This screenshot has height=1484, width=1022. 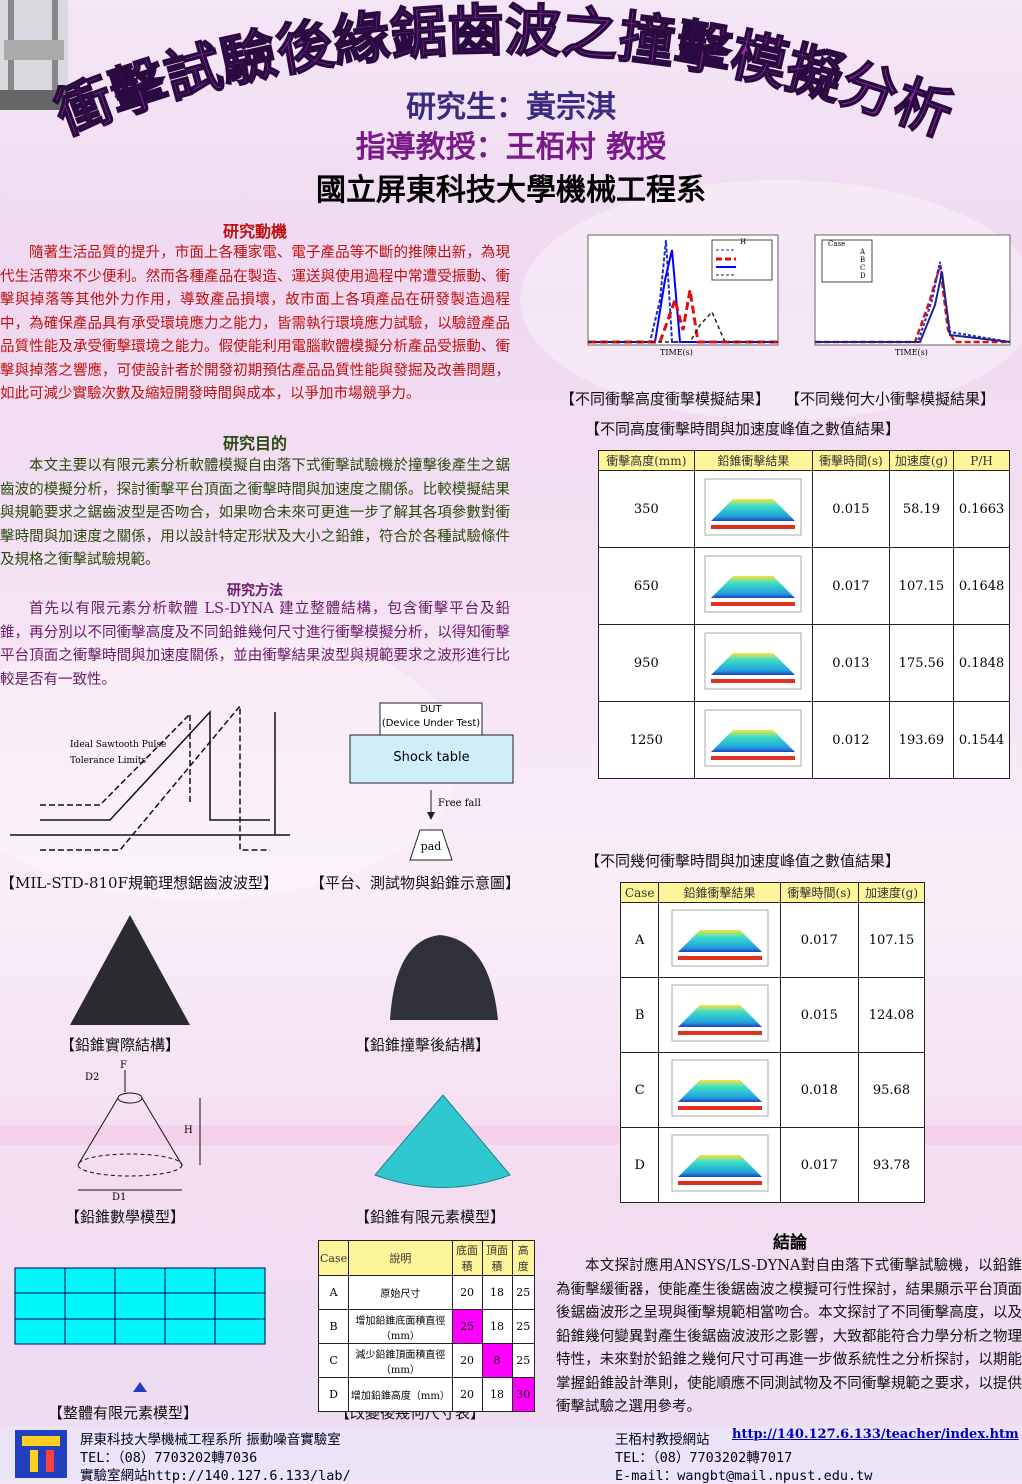 I want to click on label: (Device Under Test), so click(x=431, y=723).